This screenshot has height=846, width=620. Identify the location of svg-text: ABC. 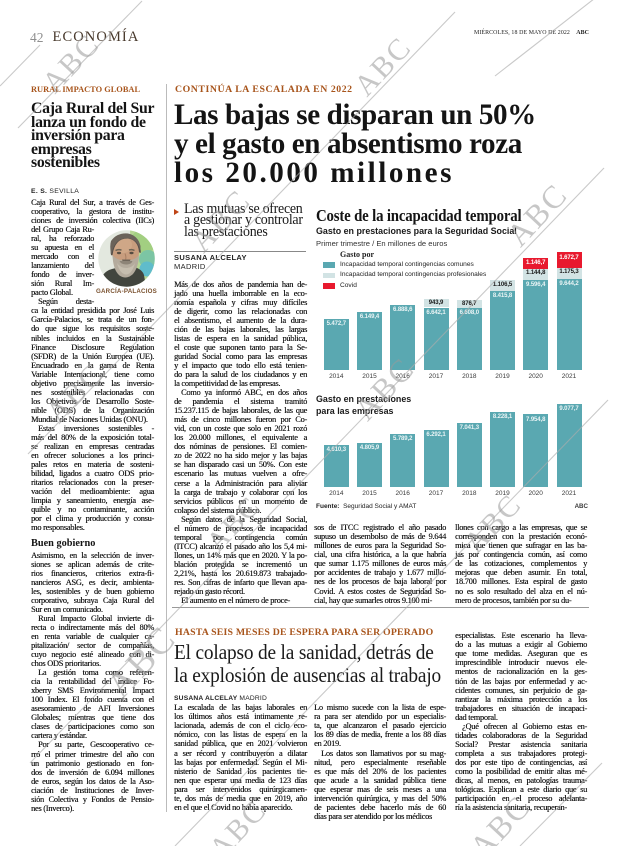
(383, 67).